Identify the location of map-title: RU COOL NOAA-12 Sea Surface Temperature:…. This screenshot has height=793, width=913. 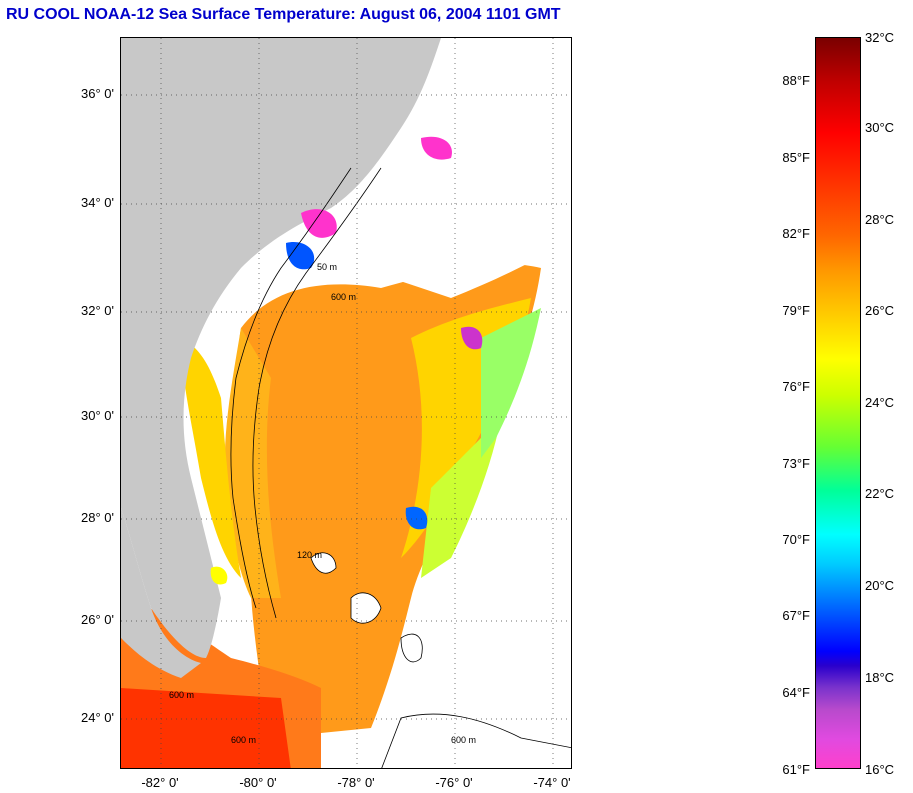
(283, 14).